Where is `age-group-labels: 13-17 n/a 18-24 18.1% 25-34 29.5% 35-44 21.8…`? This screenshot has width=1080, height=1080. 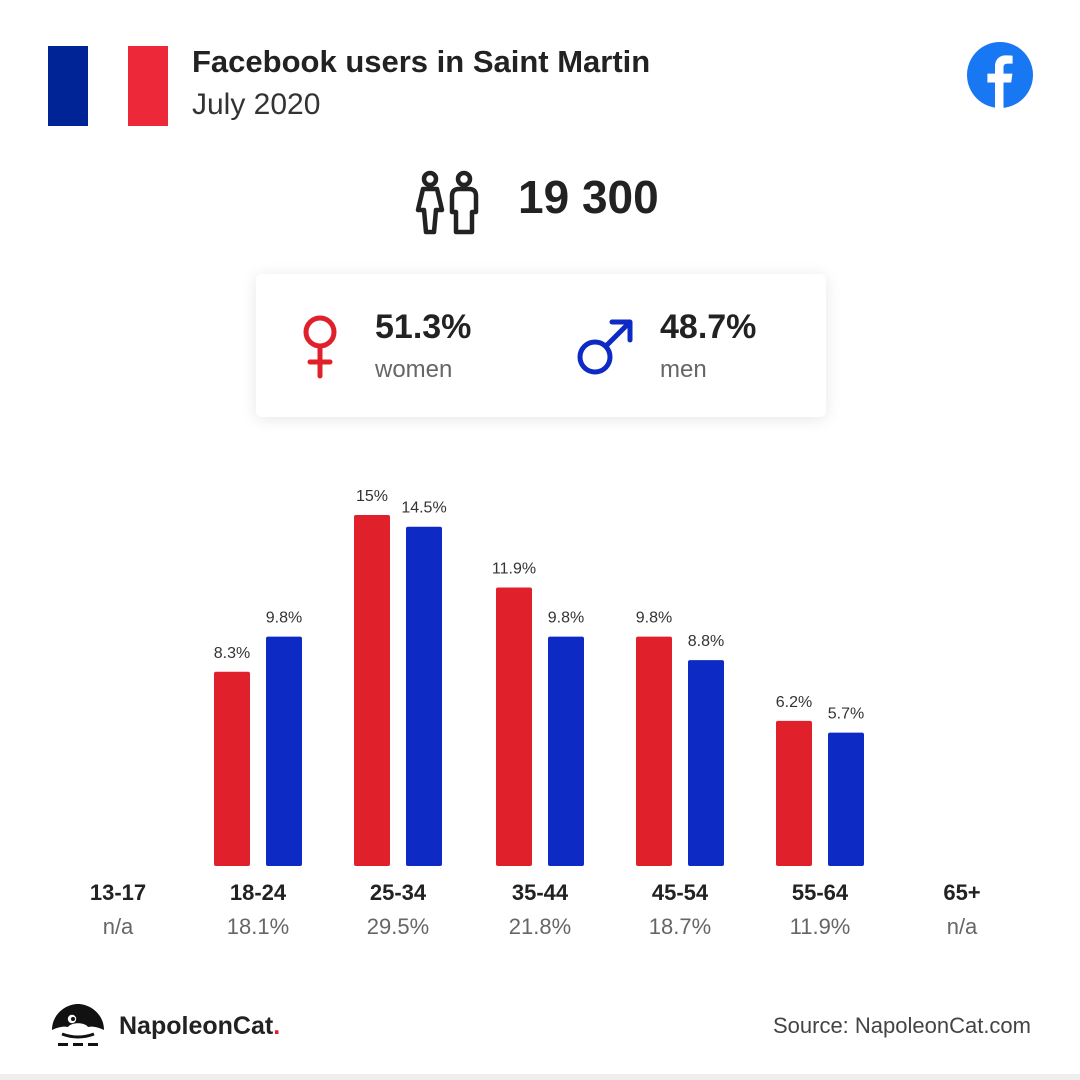
age-group-labels: 13-17 n/a 18-24 18.1% 25-34 29.5% 35-44 21.8… is located at coordinates (540, 915).